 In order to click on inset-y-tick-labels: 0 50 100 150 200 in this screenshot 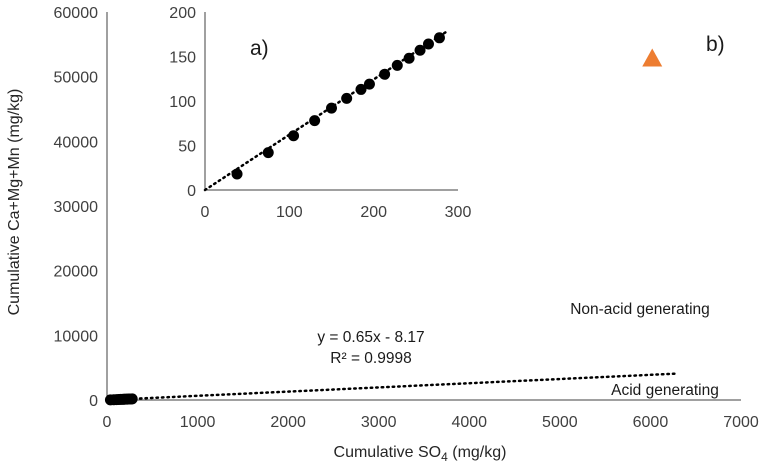, I will do `click(182, 102)`.